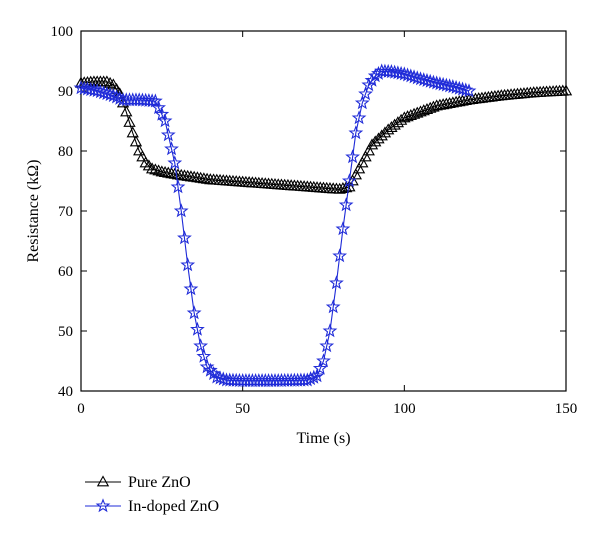 This screenshot has width=600, height=540. I want to click on y-axis-title: Resistance (kΩ), so click(33, 211).